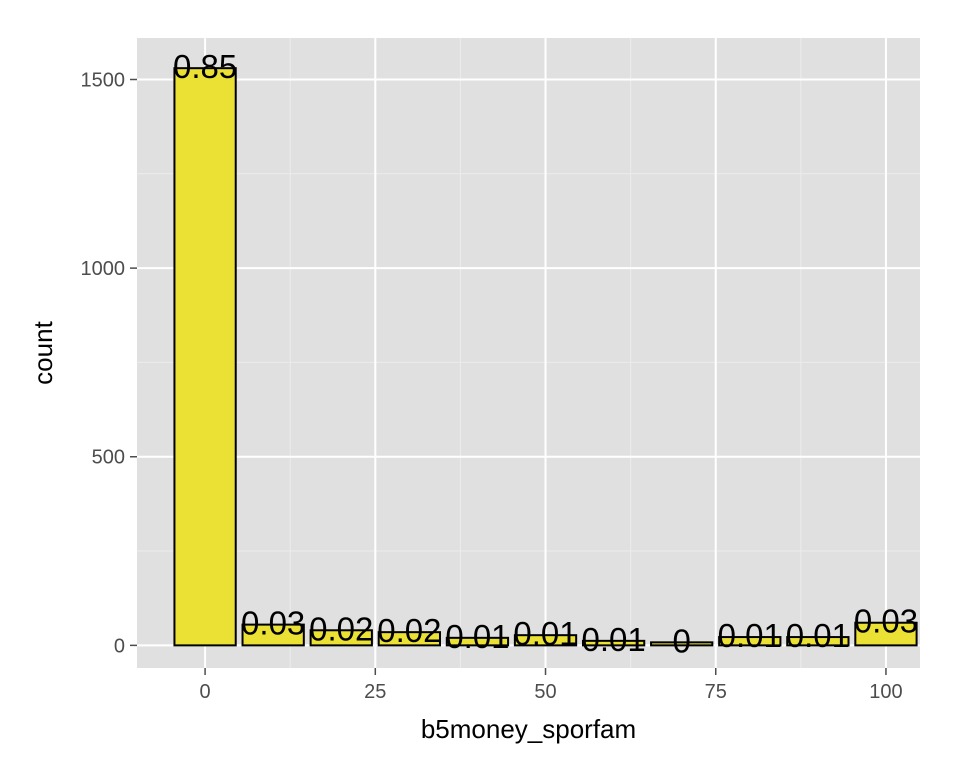 Image resolution: width=960 pixels, height=768 pixels. I want to click on y-axis: 0 500 1000 1500, so click(109, 363).